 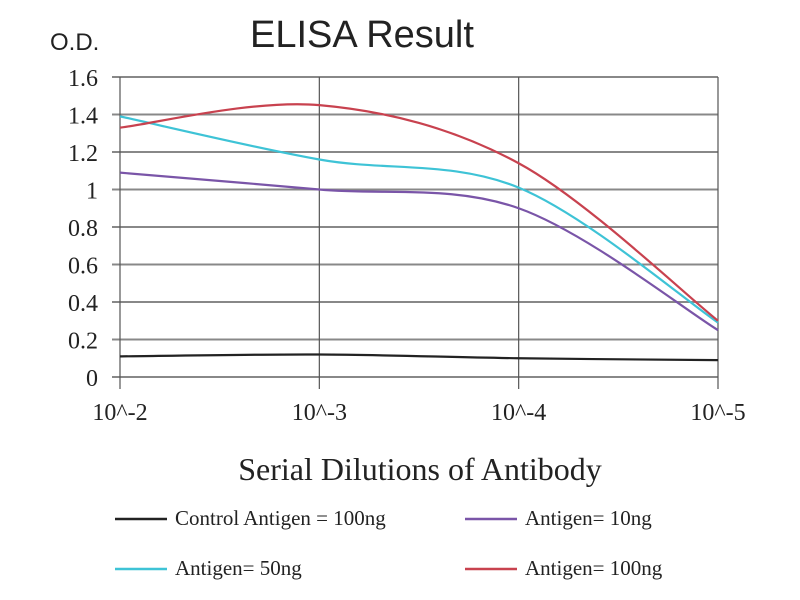 What do you see at coordinates (319, 413) in the screenshot?
I see `x-tick-label: 10^-3` at bounding box center [319, 413].